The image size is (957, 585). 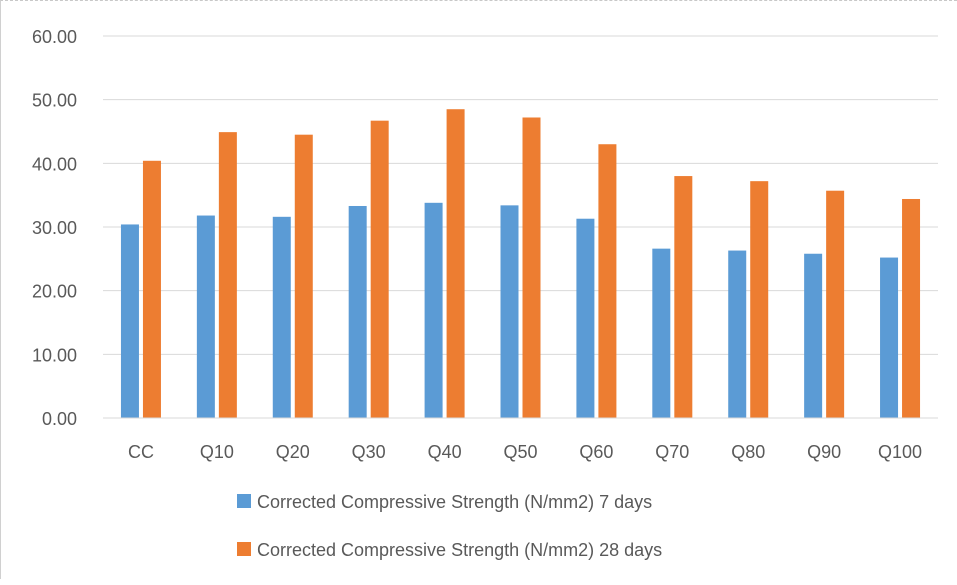 I want to click on x-axis-ticks: CC Q10 Q20 Q30 Q40 Q50 Q60 Q70 Q80 Q90 Q100, so click(x=525, y=452).